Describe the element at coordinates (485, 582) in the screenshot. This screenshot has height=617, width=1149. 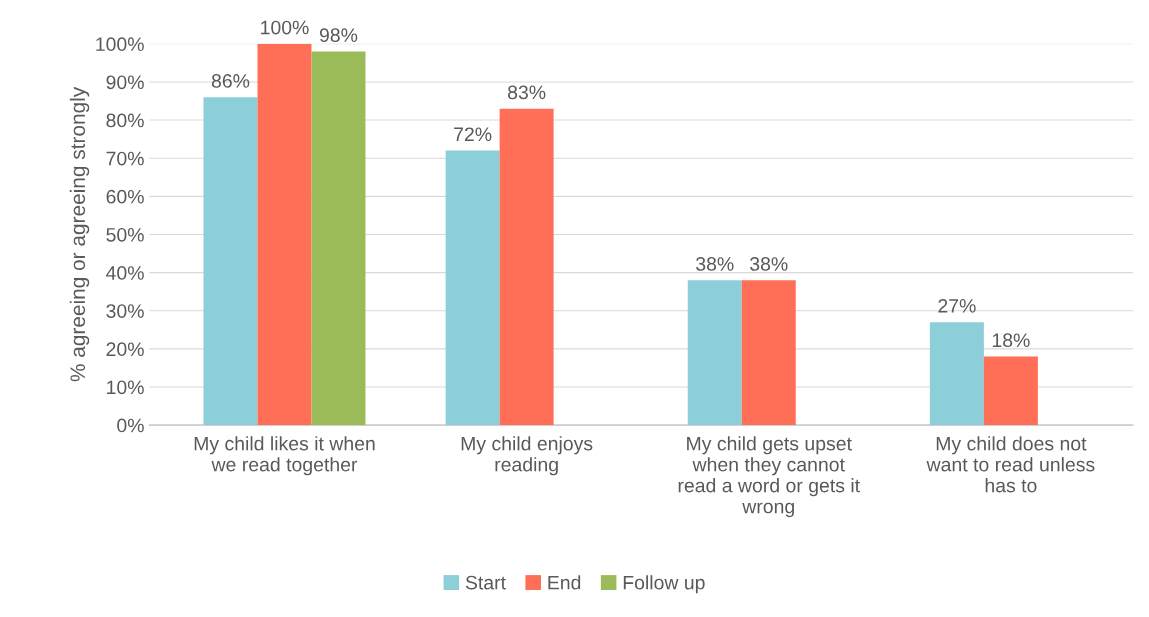
I see `legend-label: Start` at that location.